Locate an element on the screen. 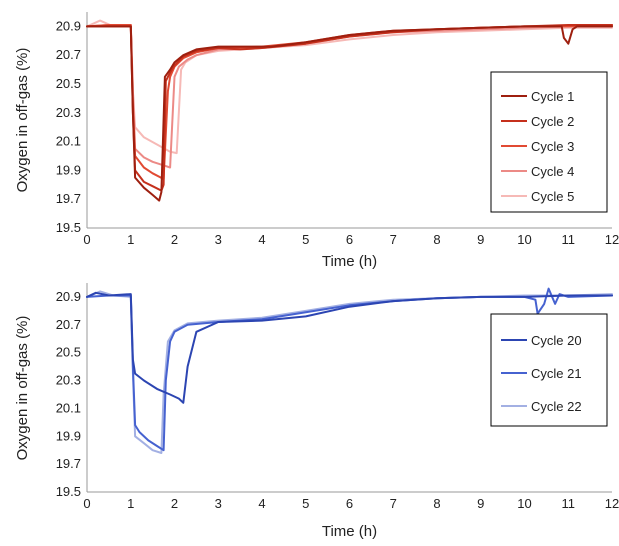 This screenshot has height=546, width=619. legend: Cycle 20 Cycle 21 Cycle 22 is located at coordinates (549, 370).